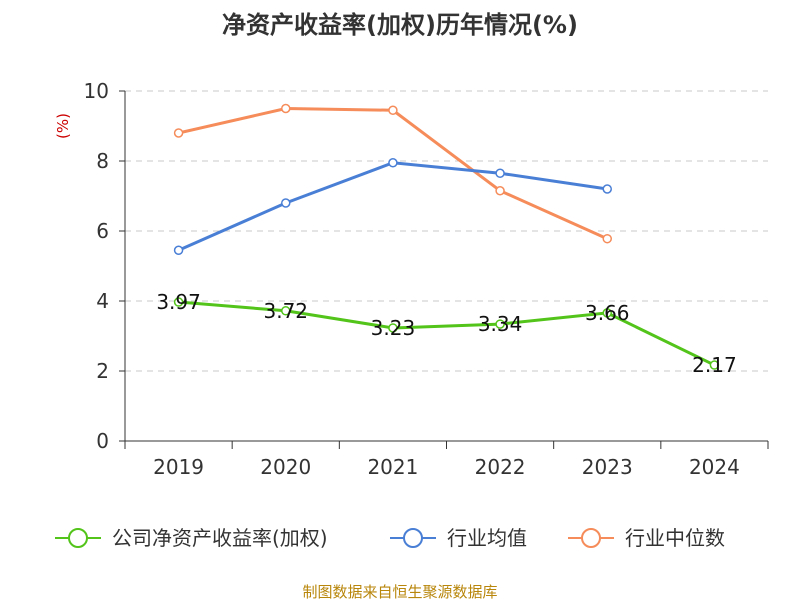 The height and width of the screenshot is (600, 800). I want to click on data-label: 3.34, so click(500, 324).